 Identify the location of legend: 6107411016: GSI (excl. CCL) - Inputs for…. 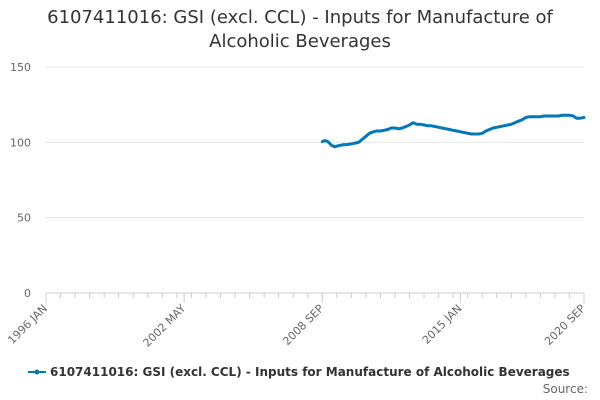
(299, 372).